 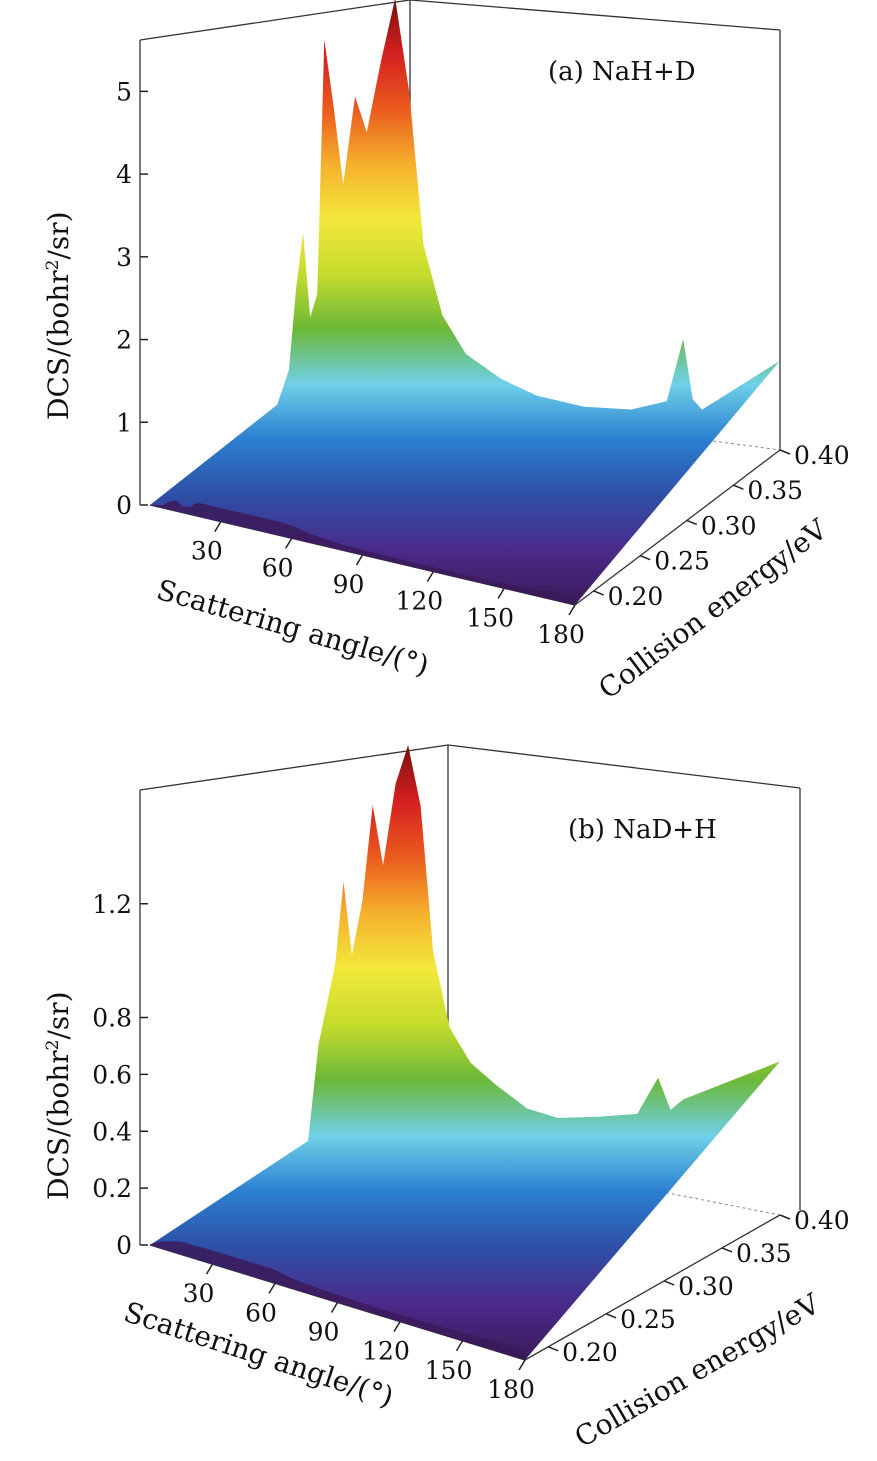 I want to click on panel-b-back-top-edge, so click(x=470, y=767).